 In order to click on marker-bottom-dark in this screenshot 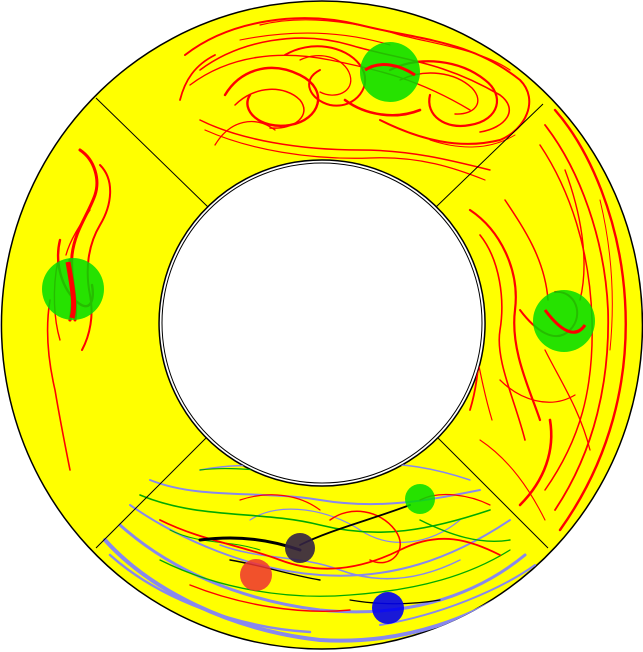, I will do `click(300, 548)`.